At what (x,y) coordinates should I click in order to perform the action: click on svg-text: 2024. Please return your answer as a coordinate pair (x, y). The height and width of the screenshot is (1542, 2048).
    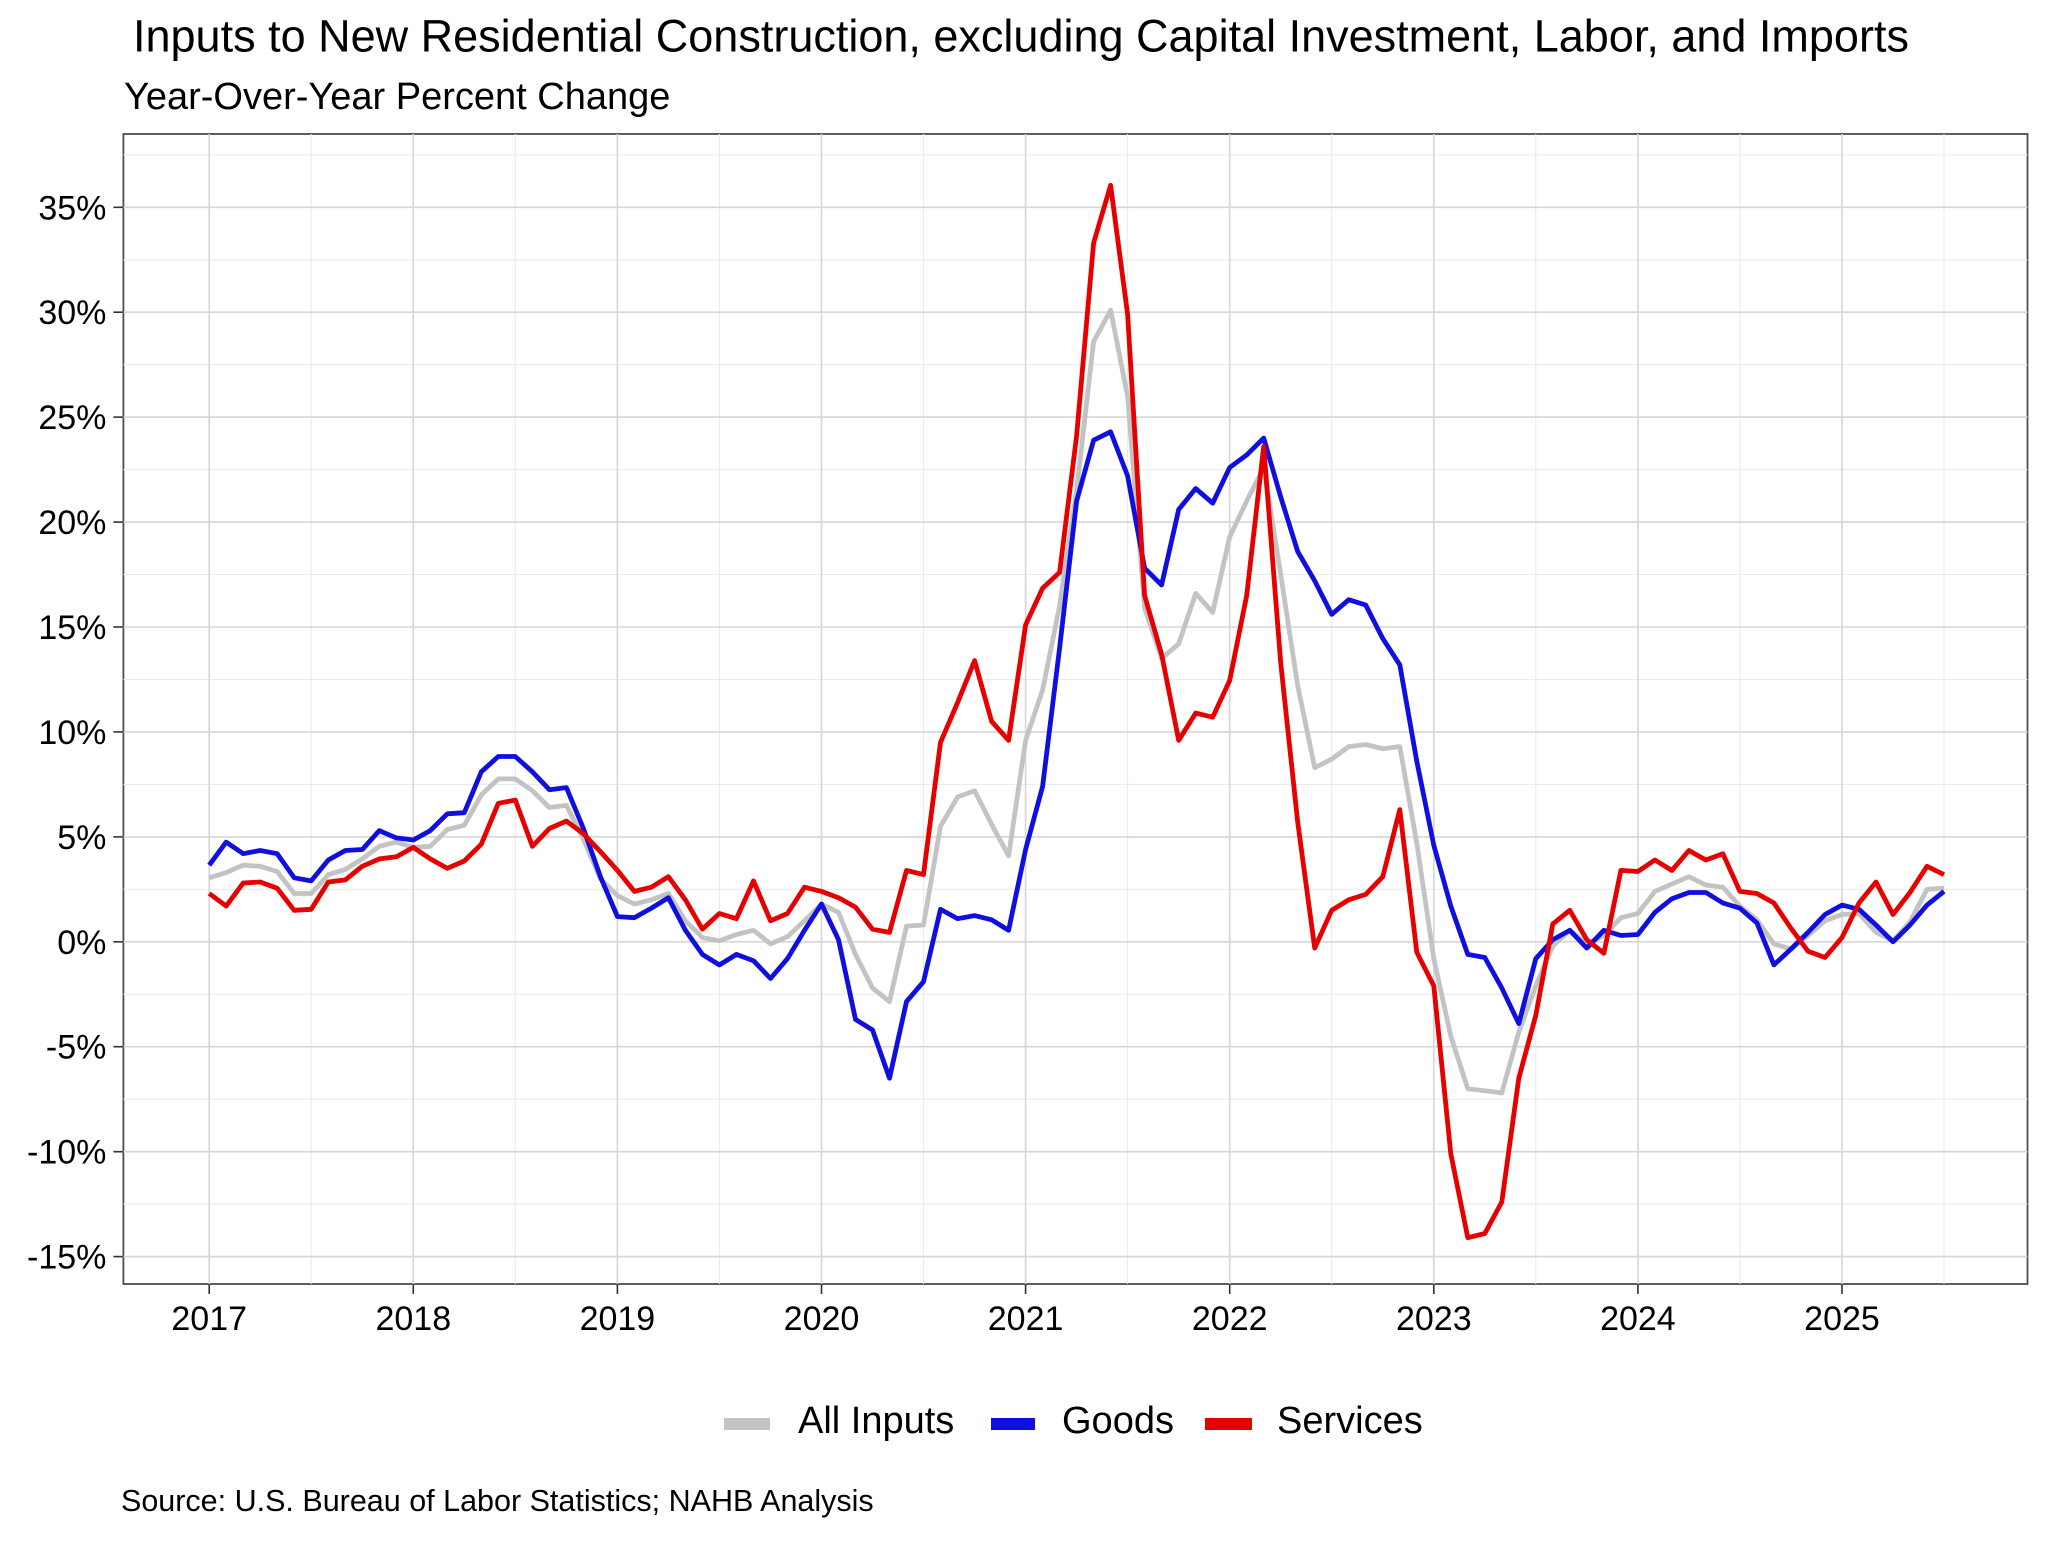
    Looking at the image, I should click on (1638, 1319).